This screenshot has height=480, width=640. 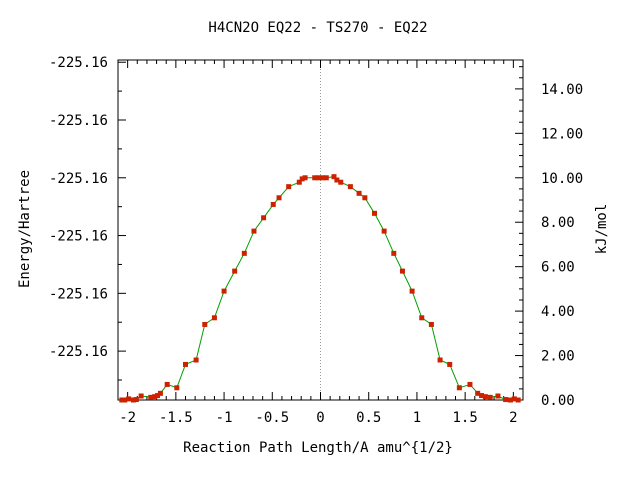 I want to click on right-tick-label: 2.00, so click(x=558, y=357).